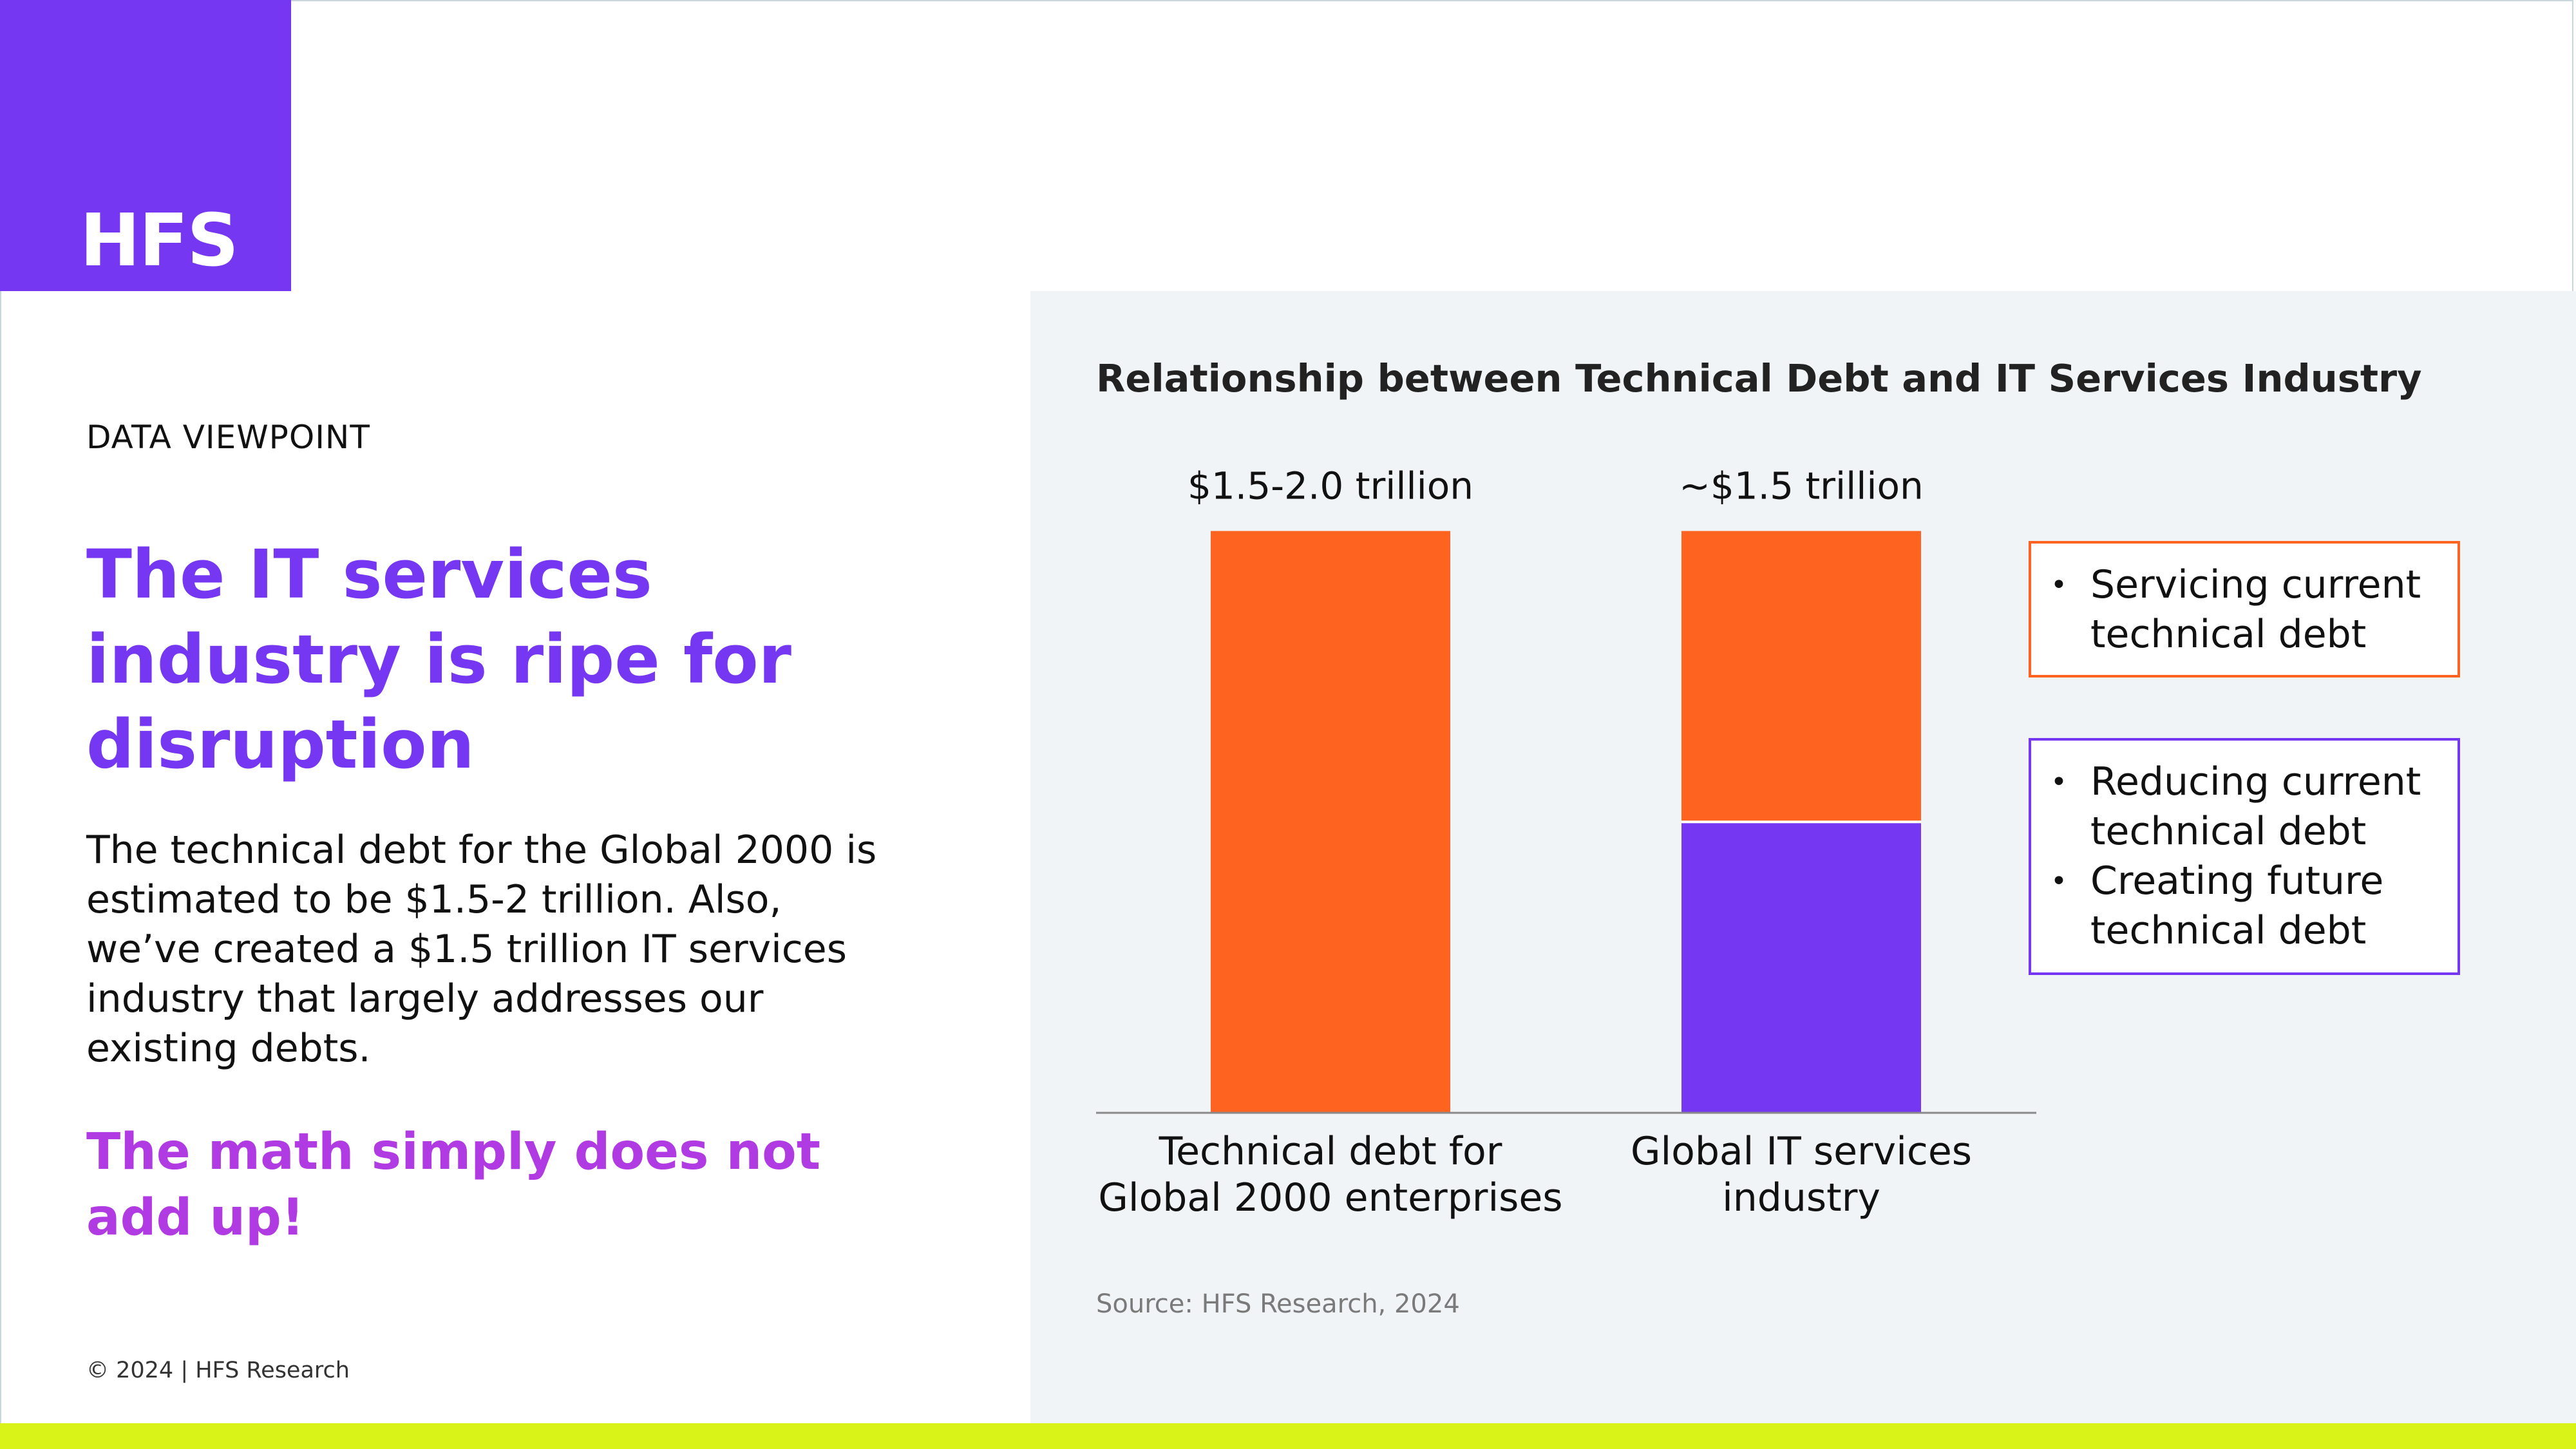 Image resolution: width=2576 pixels, height=1449 pixels. Describe the element at coordinates (2237, 881) in the screenshot. I see `legend-line: Creating future` at that location.